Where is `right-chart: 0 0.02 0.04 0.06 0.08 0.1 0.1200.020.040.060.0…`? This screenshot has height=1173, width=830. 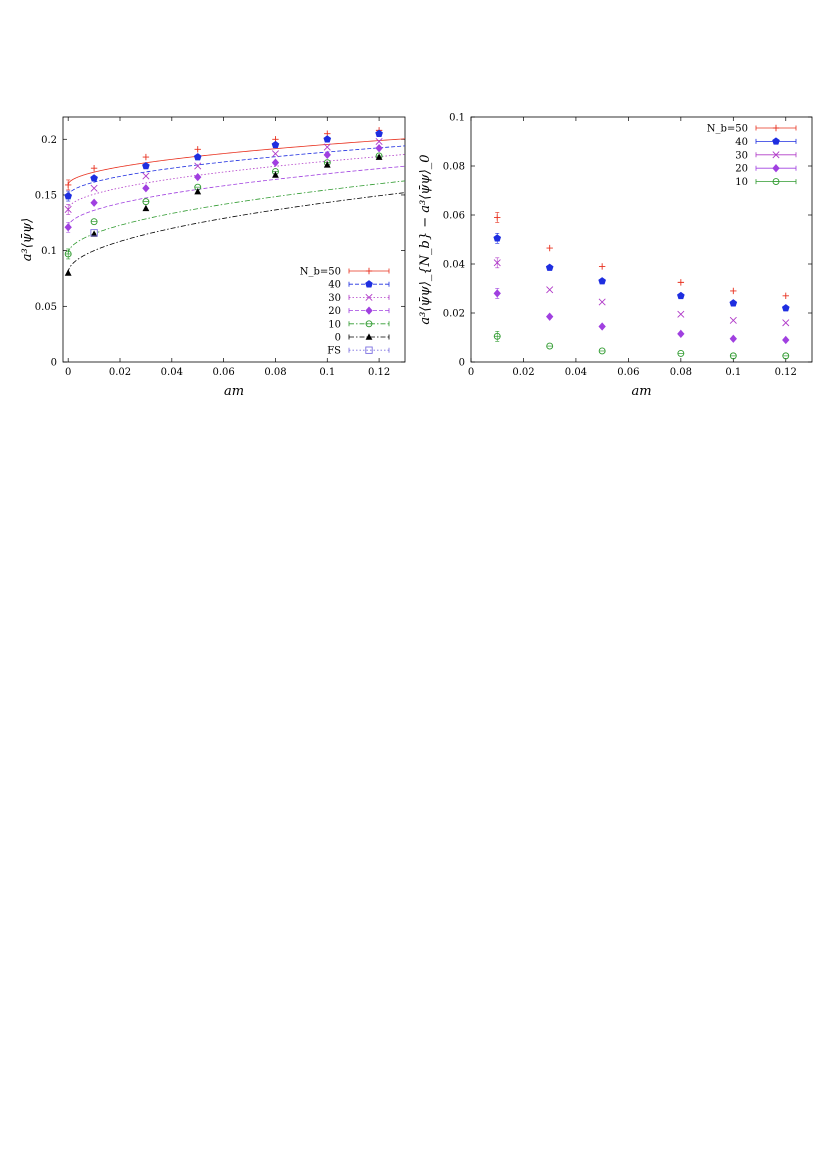 right-chart: 0 0.02 0.04 0.06 0.08 0.1 0.1200.020.040.060.0… is located at coordinates (615, 256).